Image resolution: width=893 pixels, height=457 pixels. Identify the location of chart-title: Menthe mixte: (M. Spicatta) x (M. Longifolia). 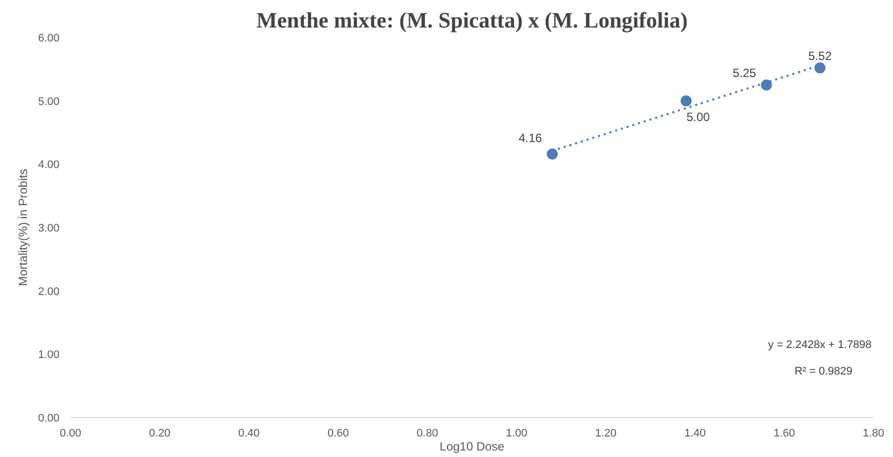
(472, 20).